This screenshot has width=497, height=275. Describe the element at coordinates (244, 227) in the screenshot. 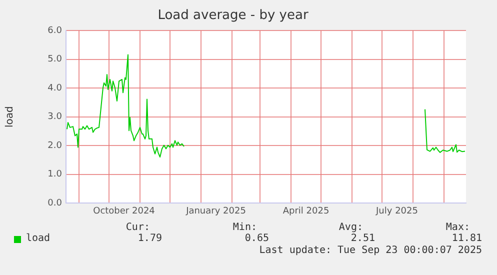

I see `text: Min:` at that location.